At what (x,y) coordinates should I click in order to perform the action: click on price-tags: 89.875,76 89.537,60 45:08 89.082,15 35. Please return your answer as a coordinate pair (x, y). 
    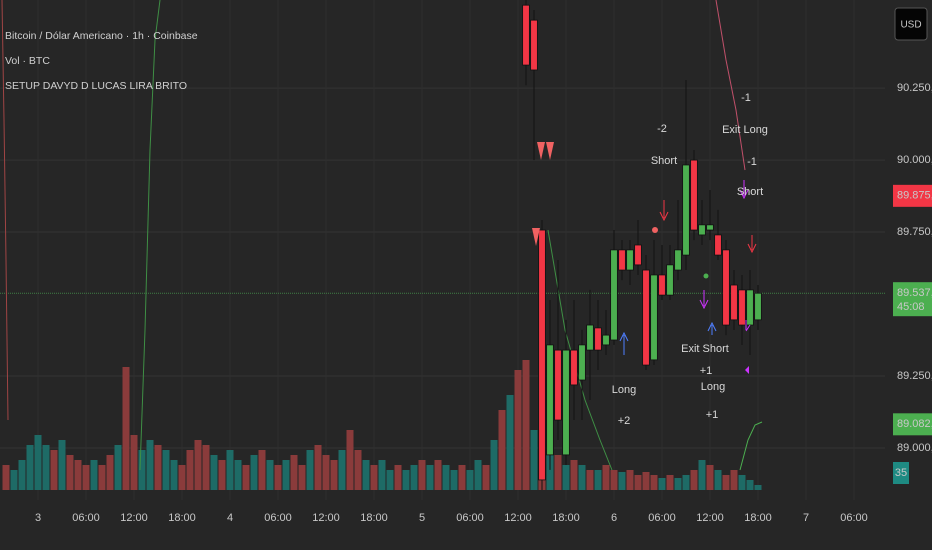
    Looking at the image, I should click on (912, 334).